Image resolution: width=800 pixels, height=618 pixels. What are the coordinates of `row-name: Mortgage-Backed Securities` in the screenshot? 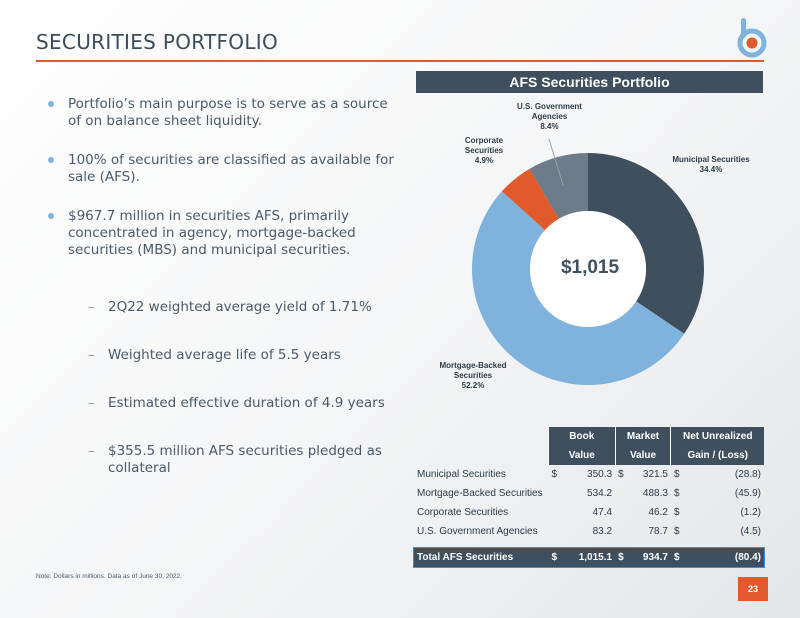 It's located at (480, 493).